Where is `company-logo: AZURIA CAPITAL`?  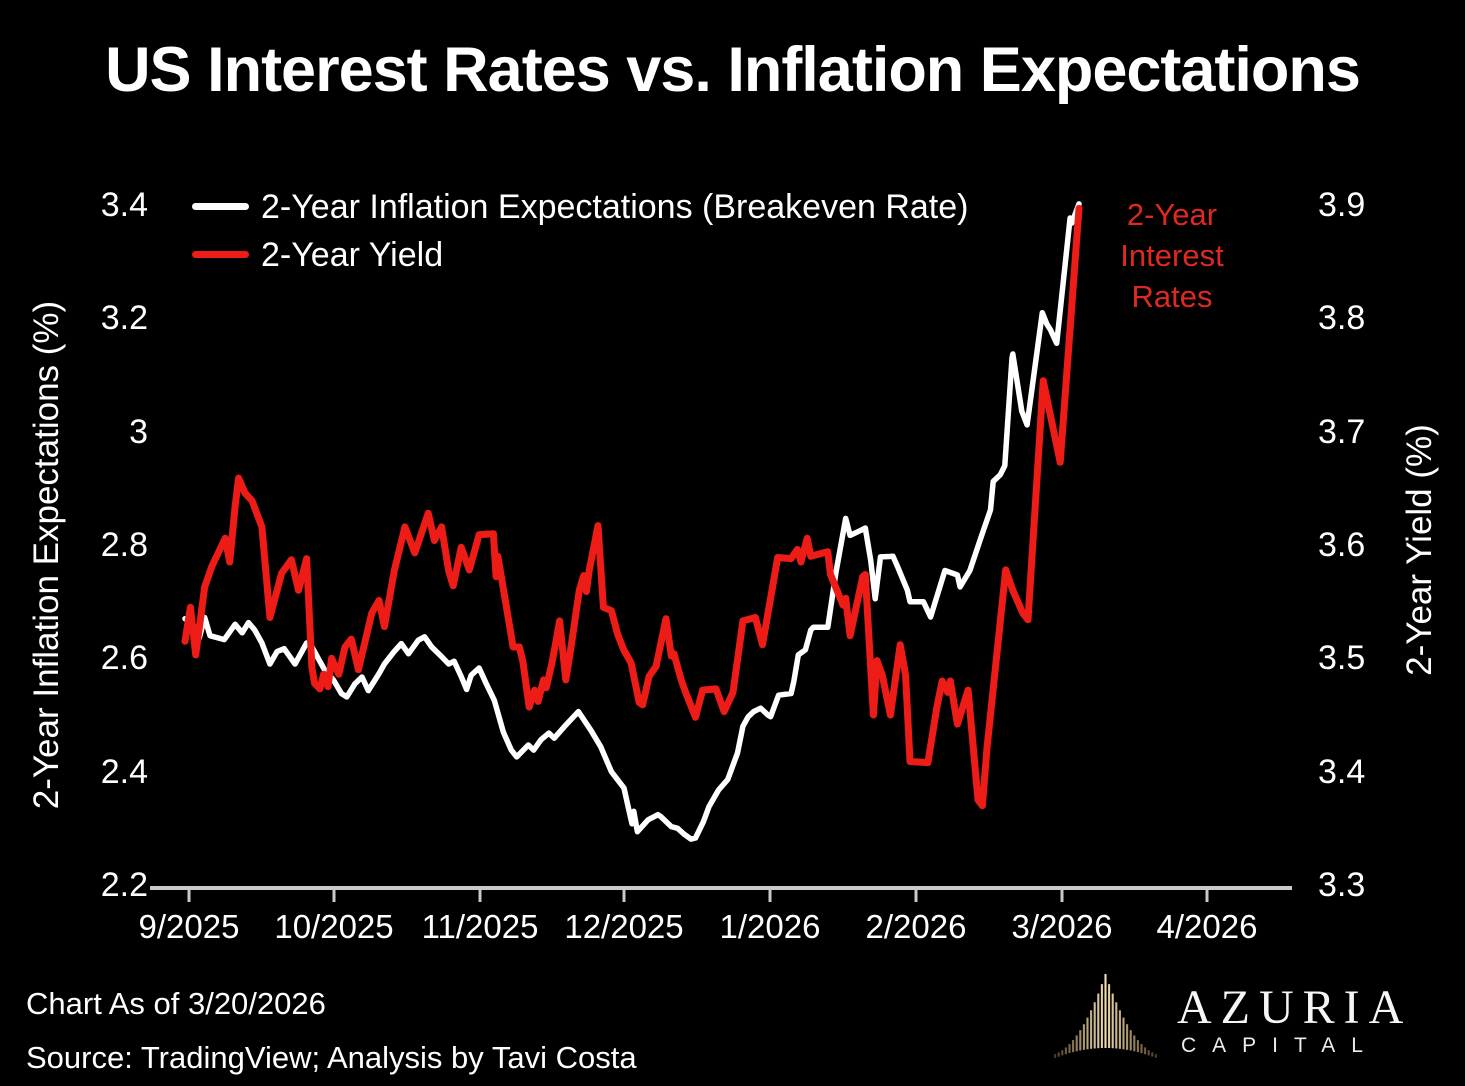 company-logo: AZURIA CAPITAL is located at coordinates (1249, 1020).